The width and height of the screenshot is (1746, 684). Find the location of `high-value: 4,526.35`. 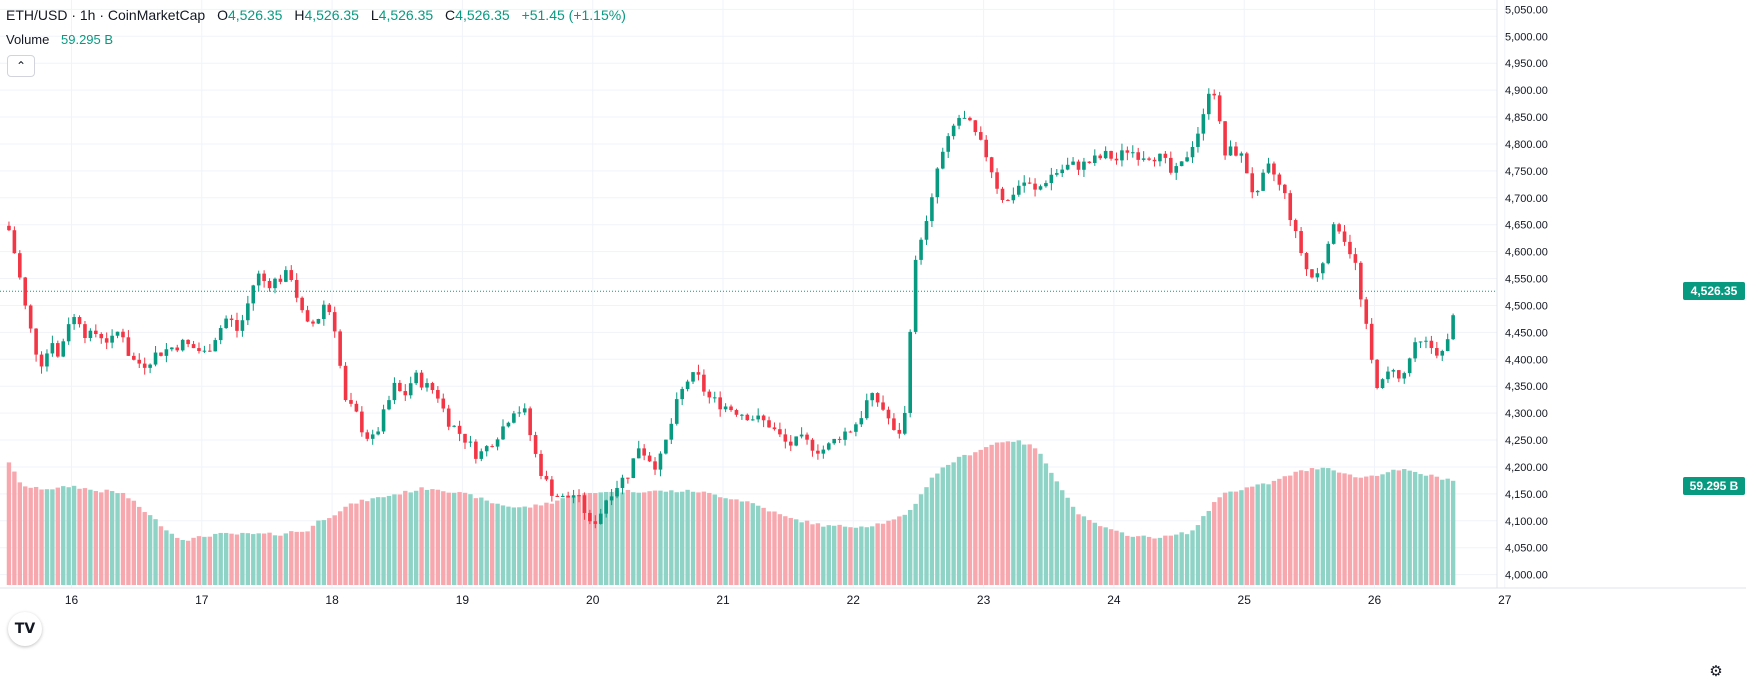

high-value: 4,526.35 is located at coordinates (331, 15).